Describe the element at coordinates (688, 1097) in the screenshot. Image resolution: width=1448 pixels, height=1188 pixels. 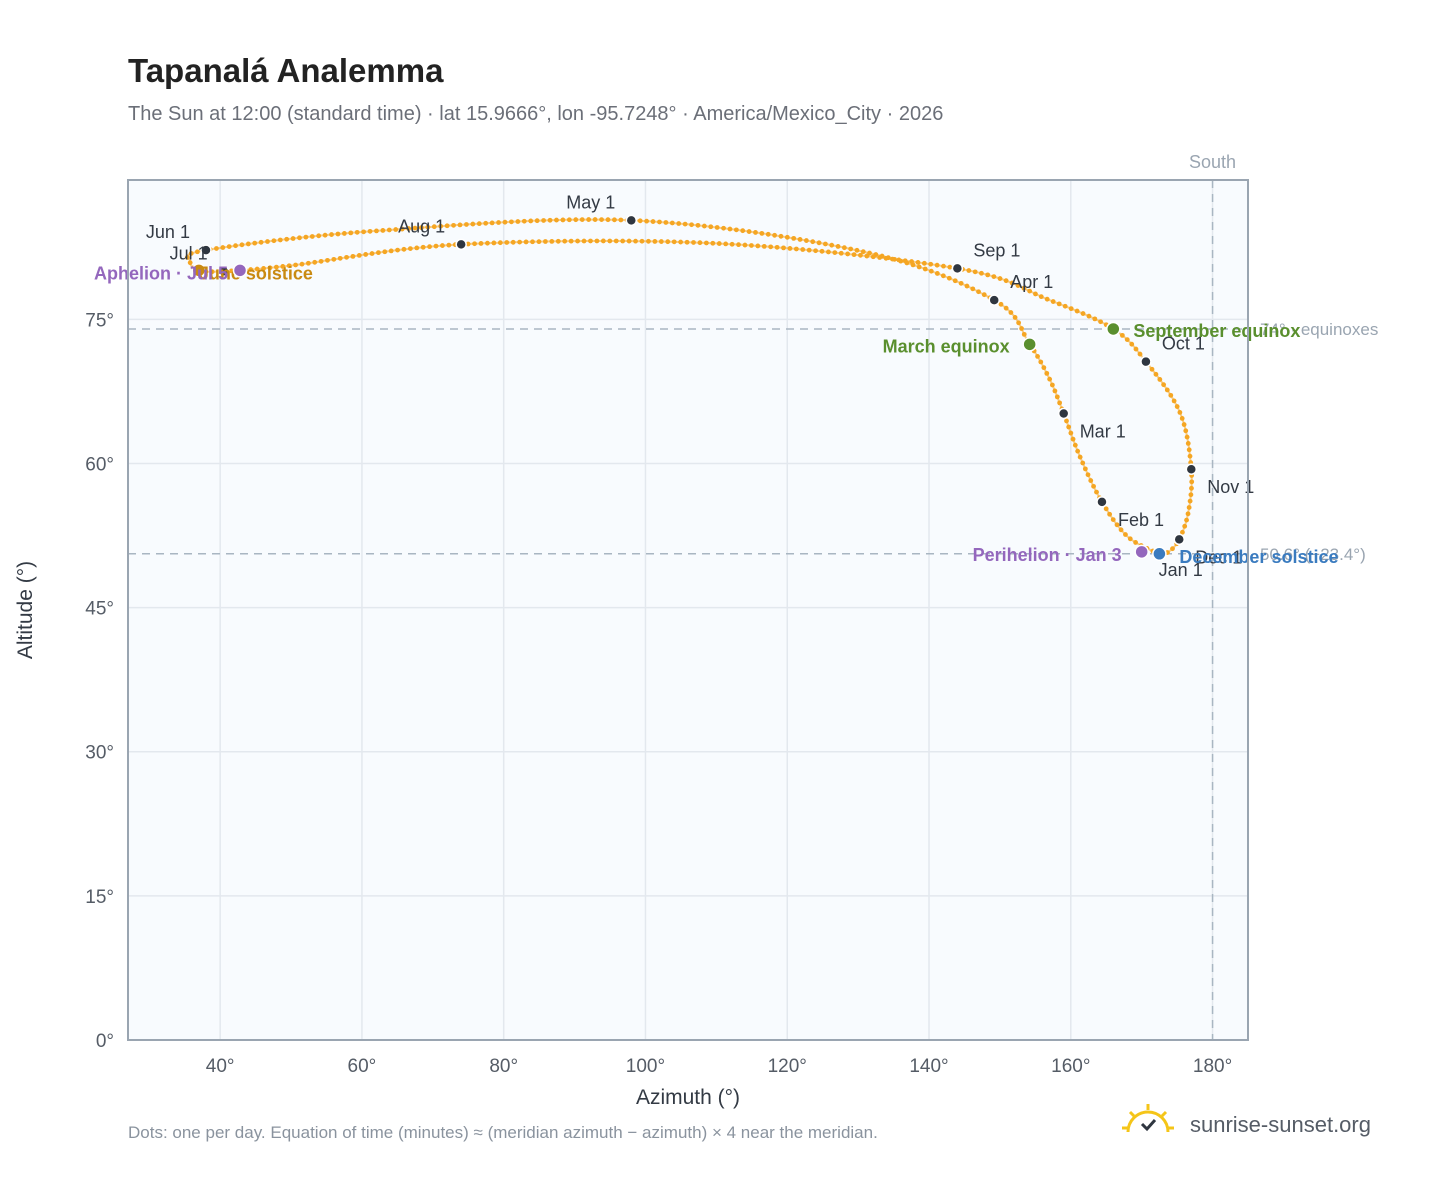
I see `x-axis-label: Azimuth (°)` at that location.